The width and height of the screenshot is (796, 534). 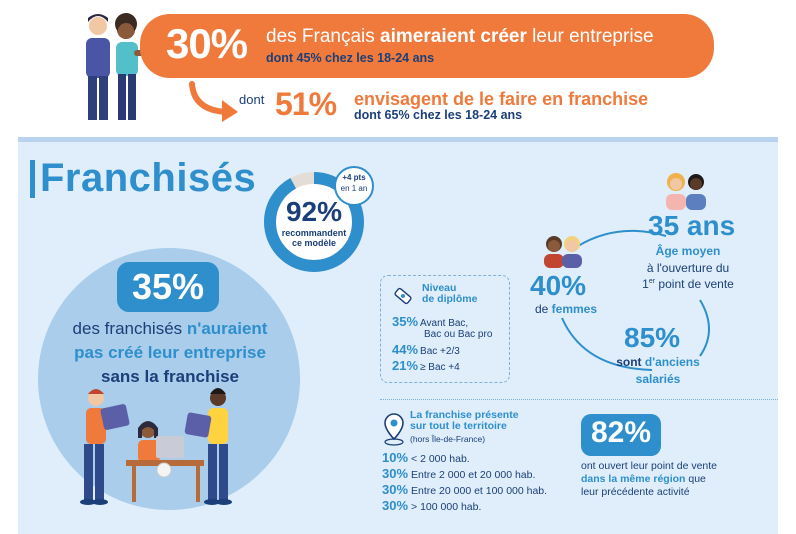 I want to click on region-line1: ont ouvert leur point de vente, so click(x=649, y=466).